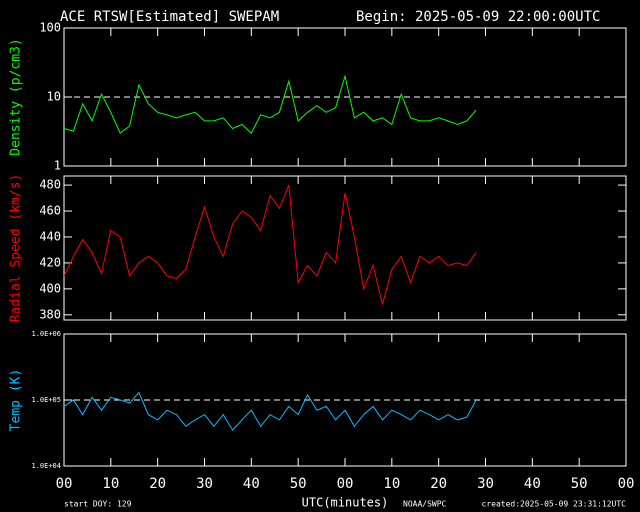 The width and height of the screenshot is (640, 512). What do you see at coordinates (169, 17) in the screenshot?
I see `chart-title: ACE RTSW[Estimated] SWEPAM` at bounding box center [169, 17].